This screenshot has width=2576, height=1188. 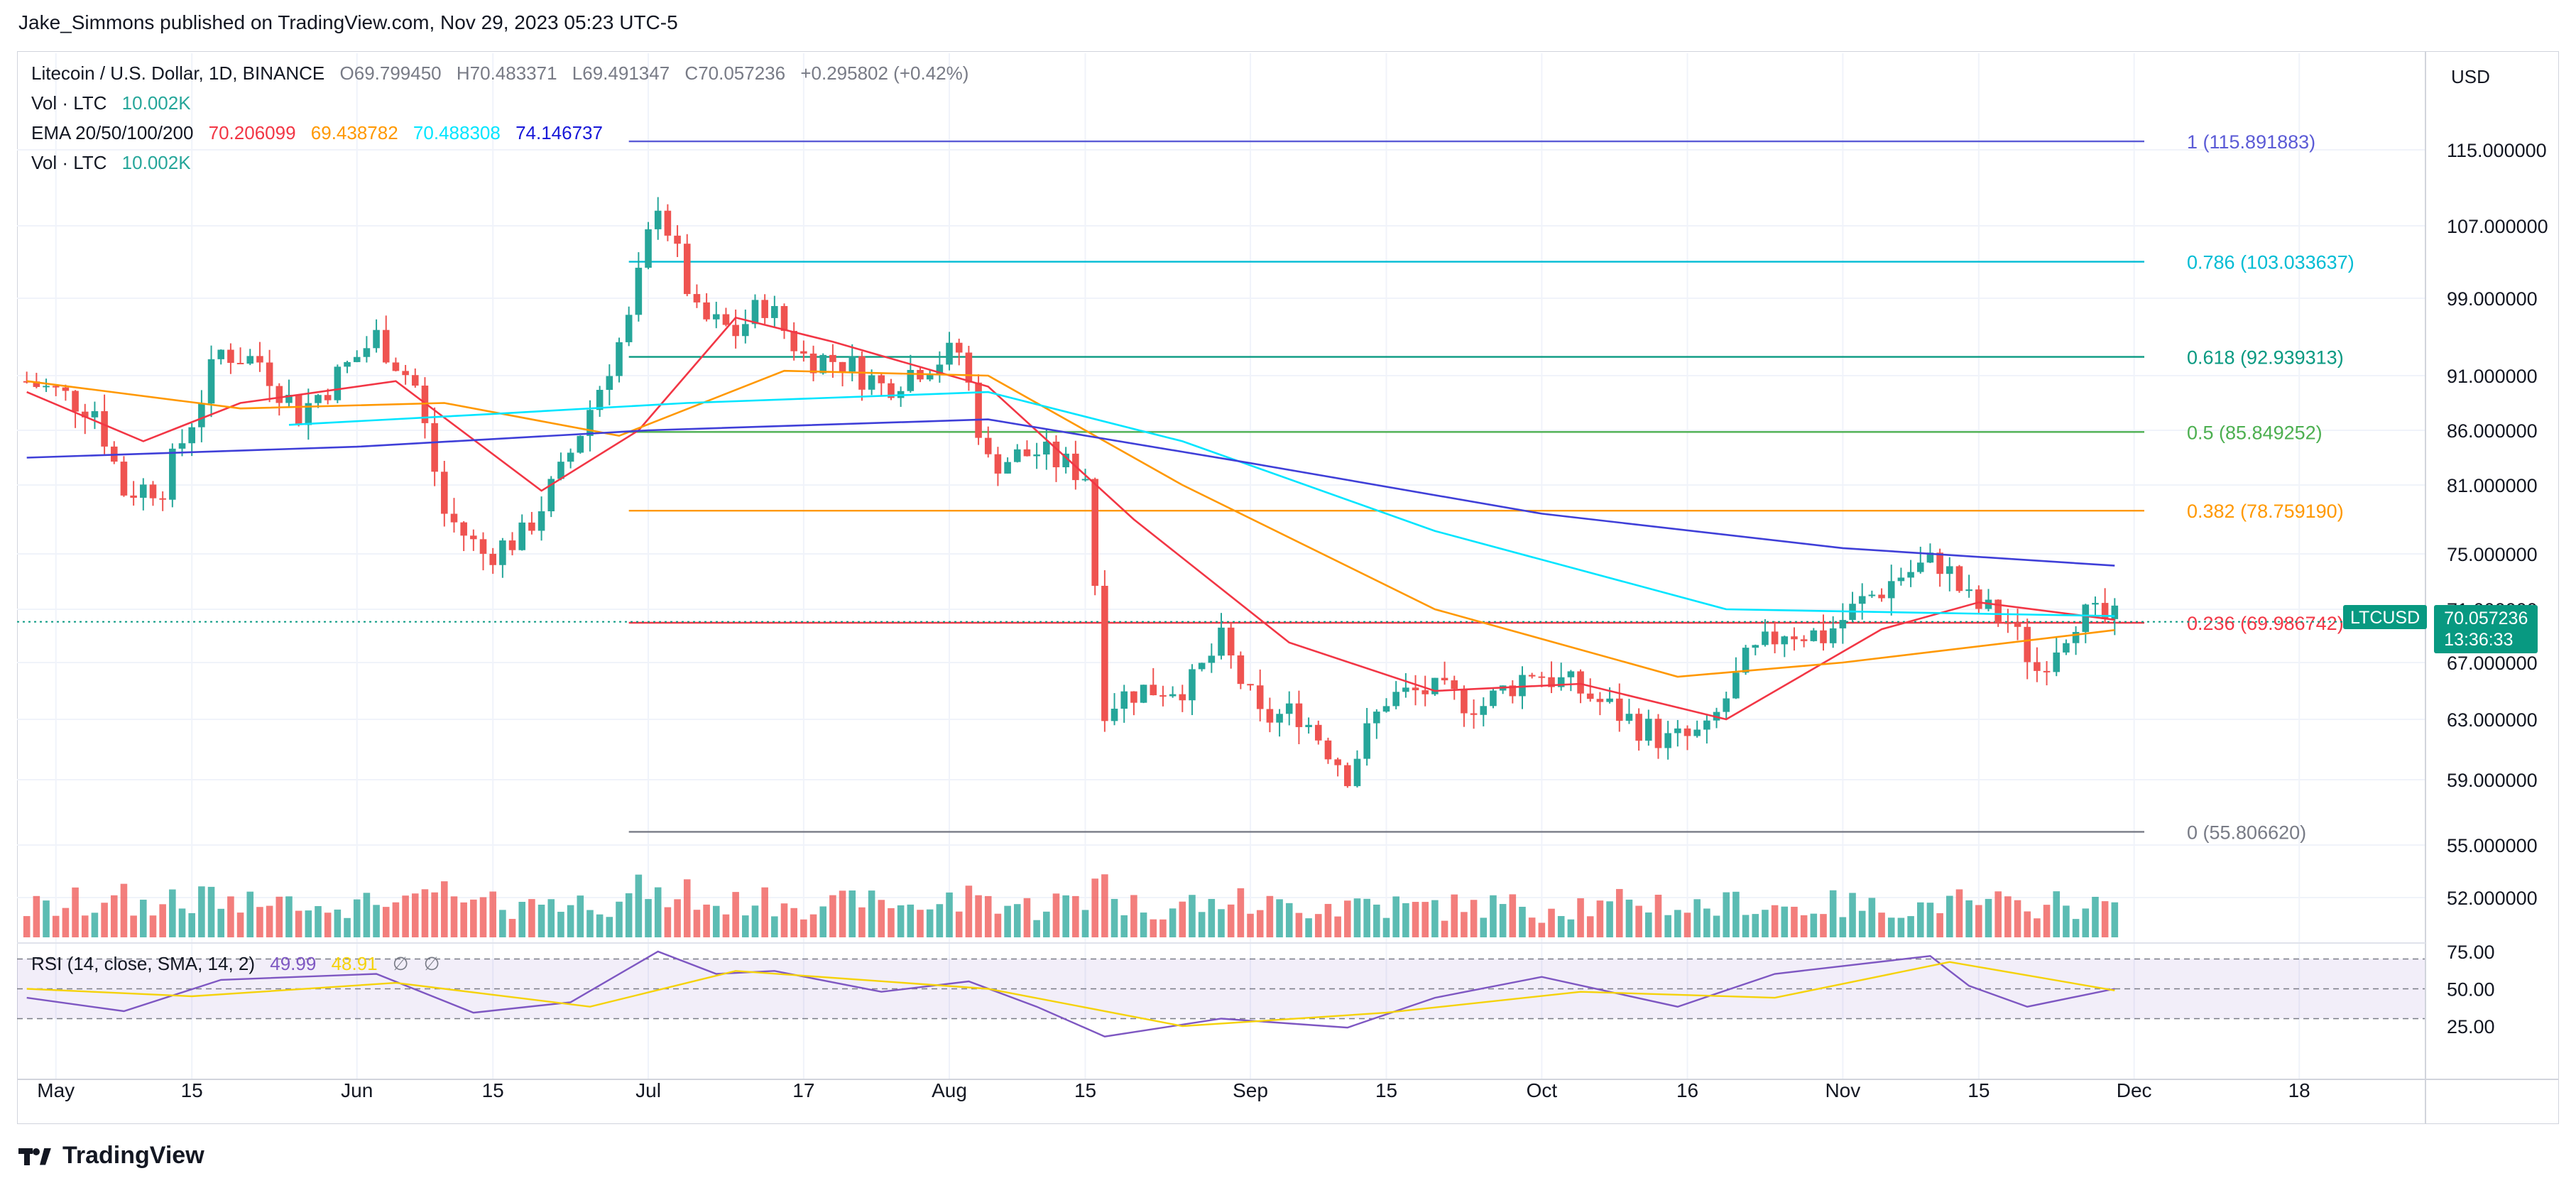 I want to click on tradingview-brand: TradingView, so click(x=133, y=1155).